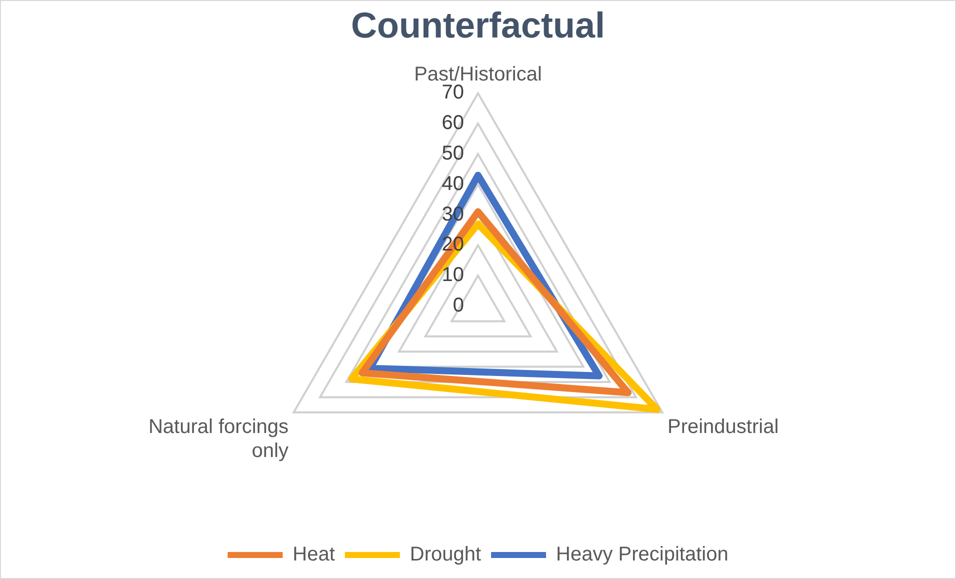 This screenshot has width=956, height=579. Describe the element at coordinates (453, 123) in the screenshot. I see `y-tick-label: 60` at that location.